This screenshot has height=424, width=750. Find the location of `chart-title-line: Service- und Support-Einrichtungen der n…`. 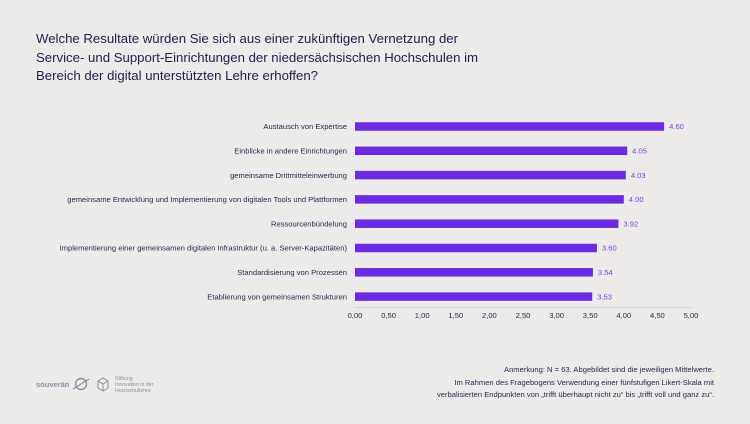

chart-title-line: Service- und Support-Einrichtungen der n… is located at coordinates (257, 57).